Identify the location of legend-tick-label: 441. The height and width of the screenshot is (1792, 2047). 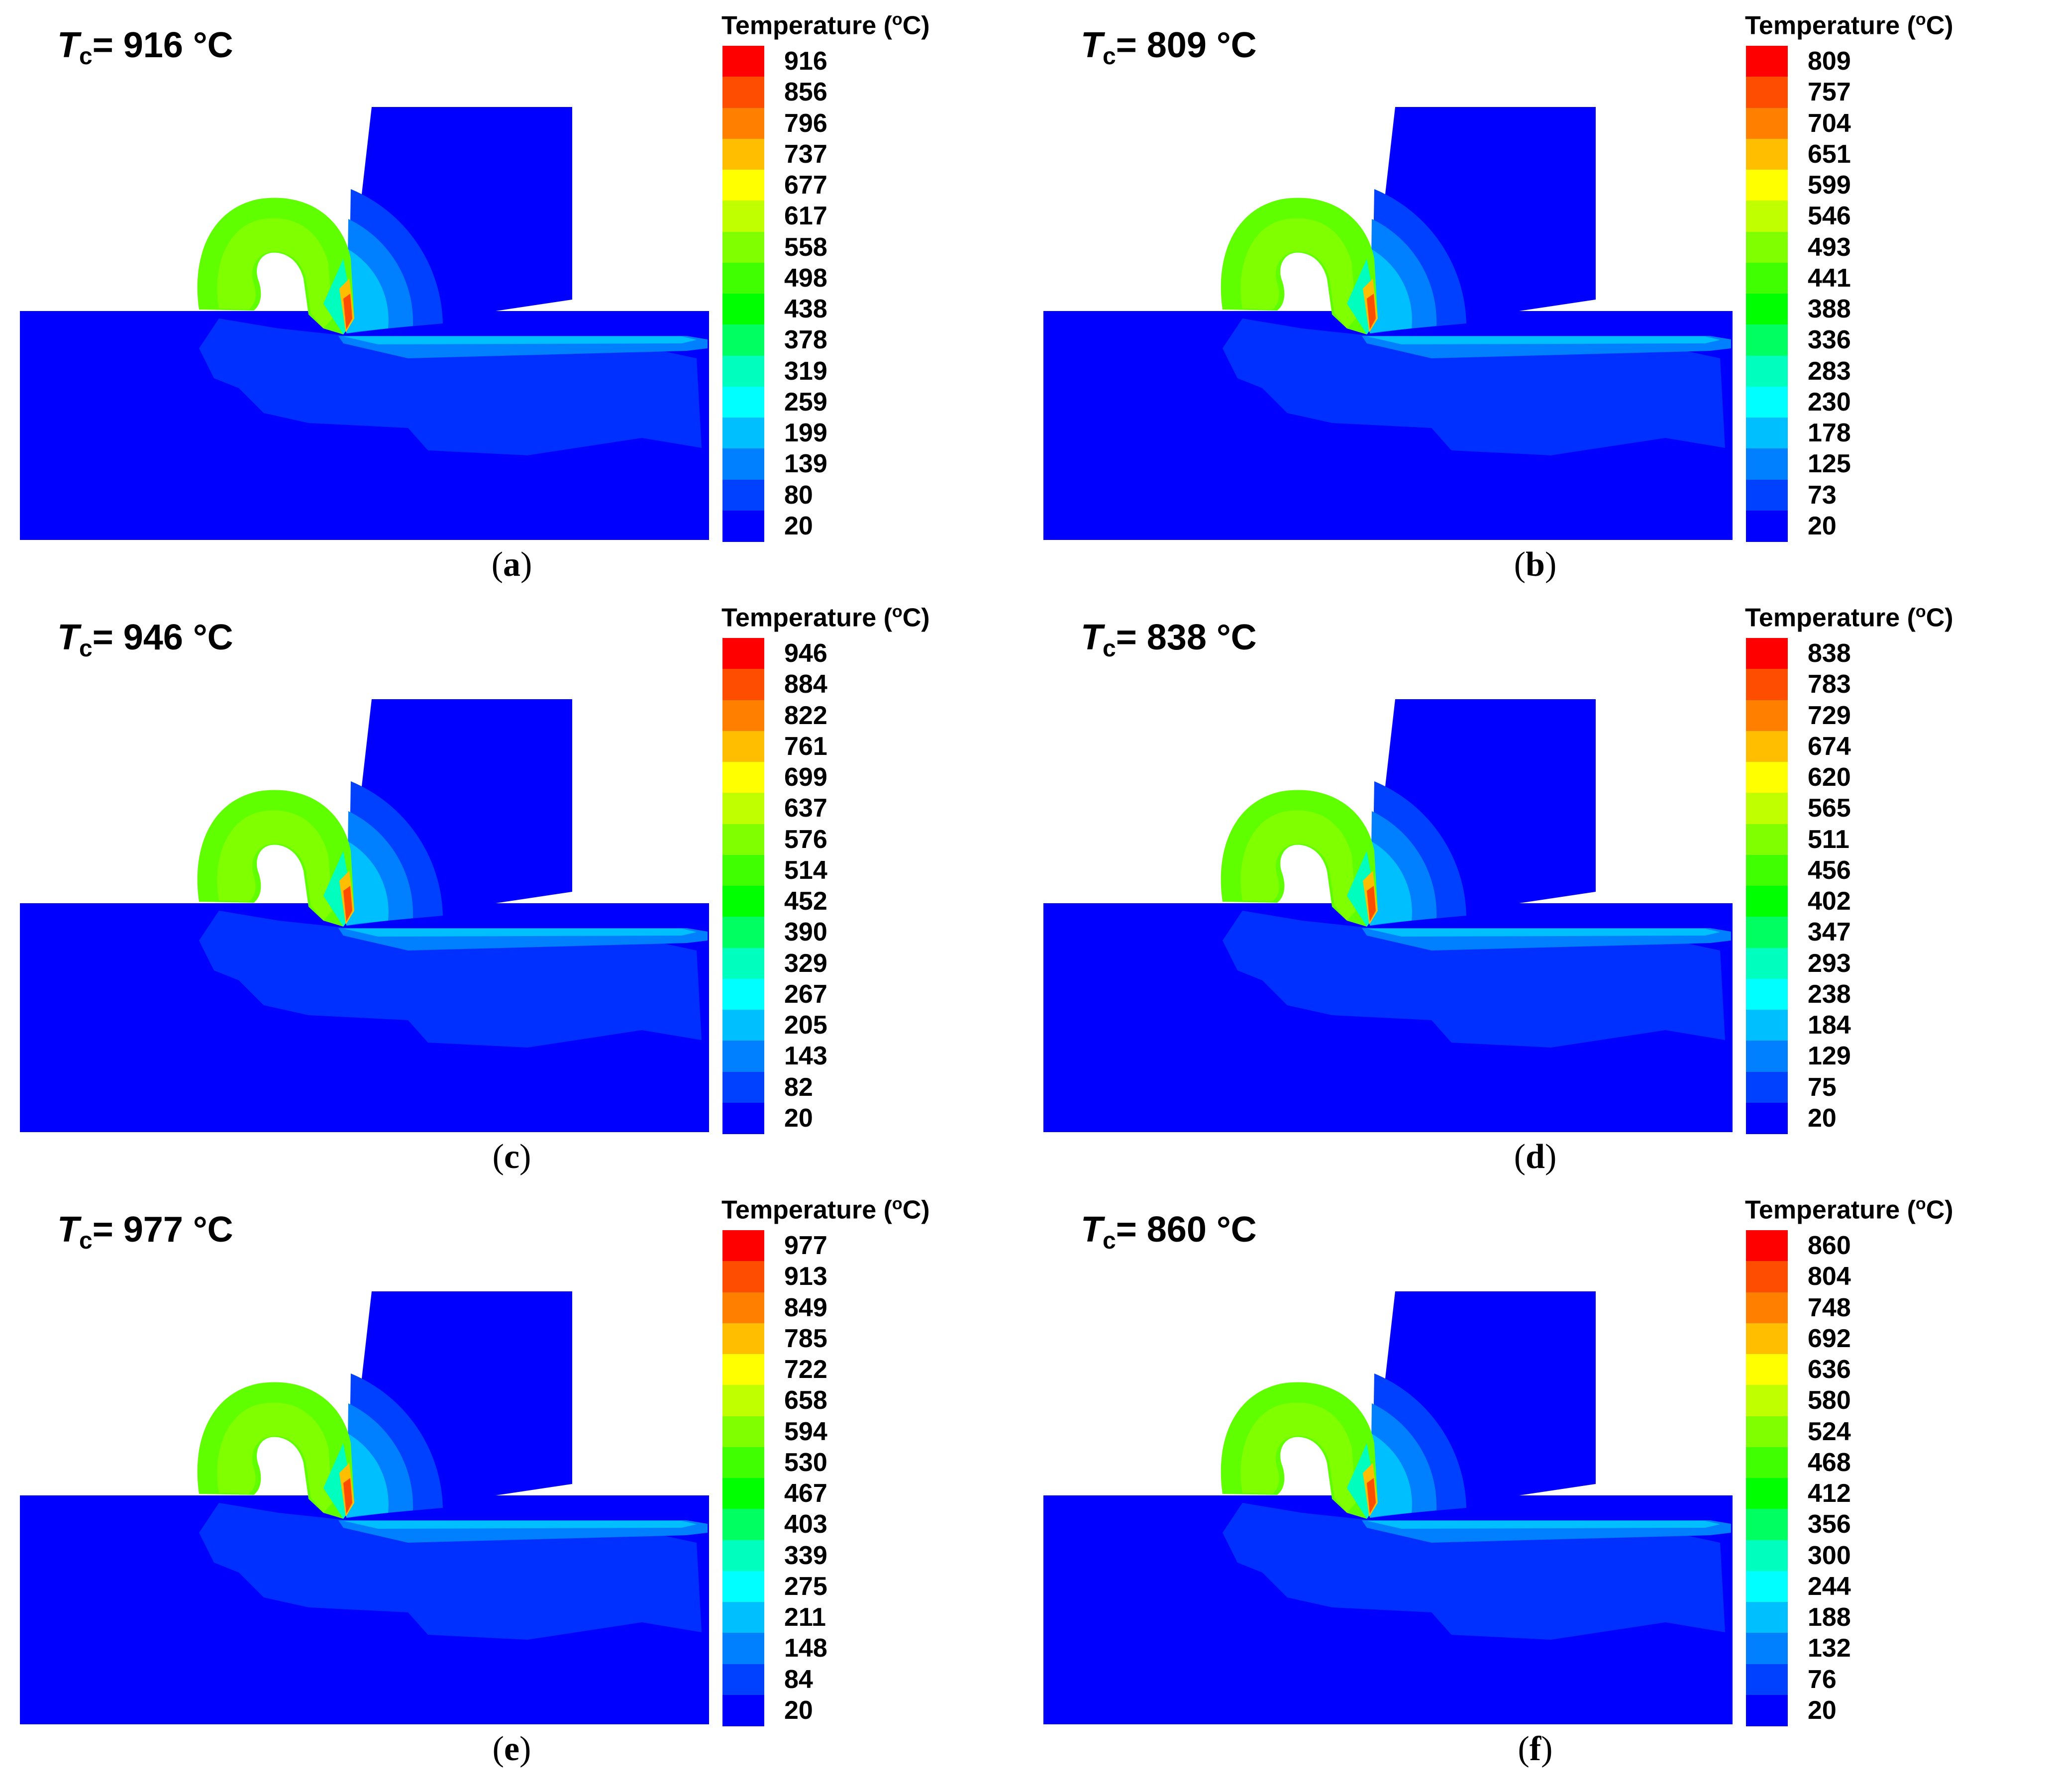
(1829, 278).